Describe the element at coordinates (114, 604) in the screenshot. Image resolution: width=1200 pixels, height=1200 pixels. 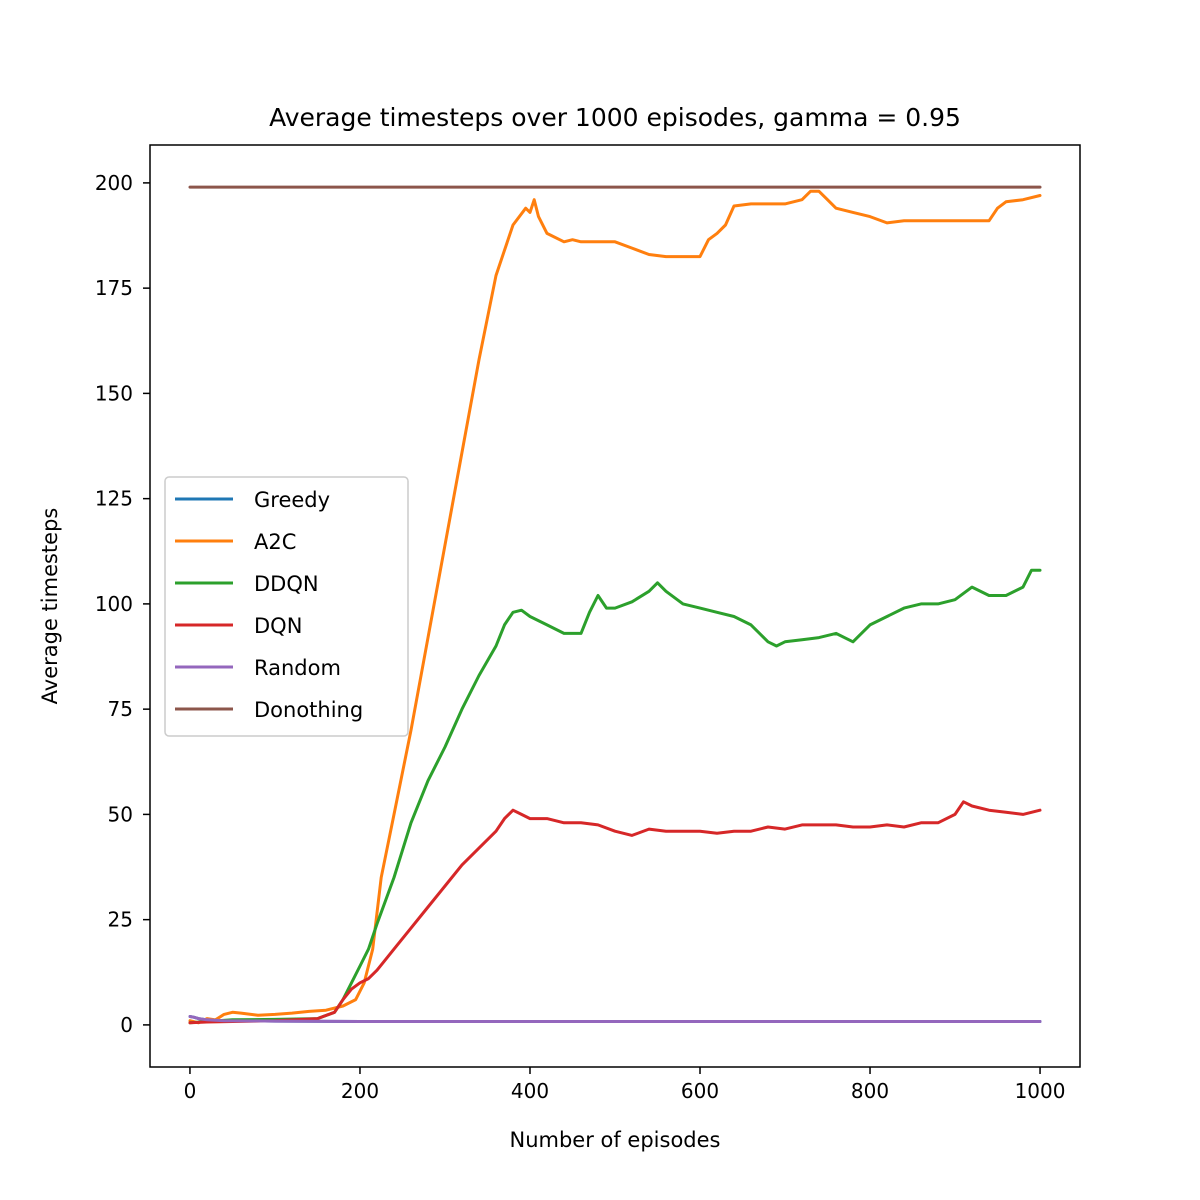
I see `y-tick-label: 100` at that location.